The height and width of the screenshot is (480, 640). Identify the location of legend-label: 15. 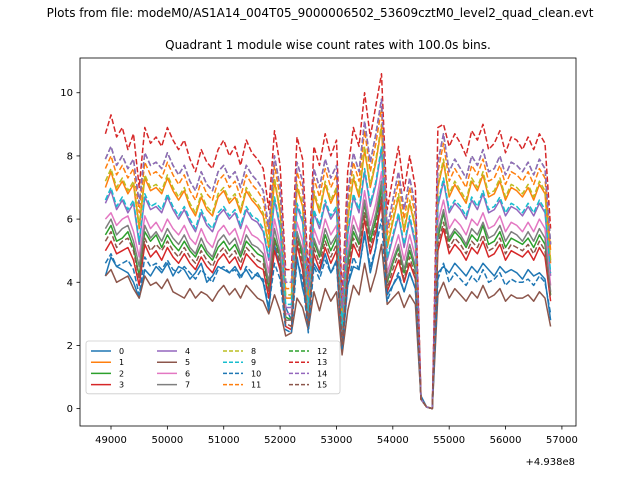
(322, 385).